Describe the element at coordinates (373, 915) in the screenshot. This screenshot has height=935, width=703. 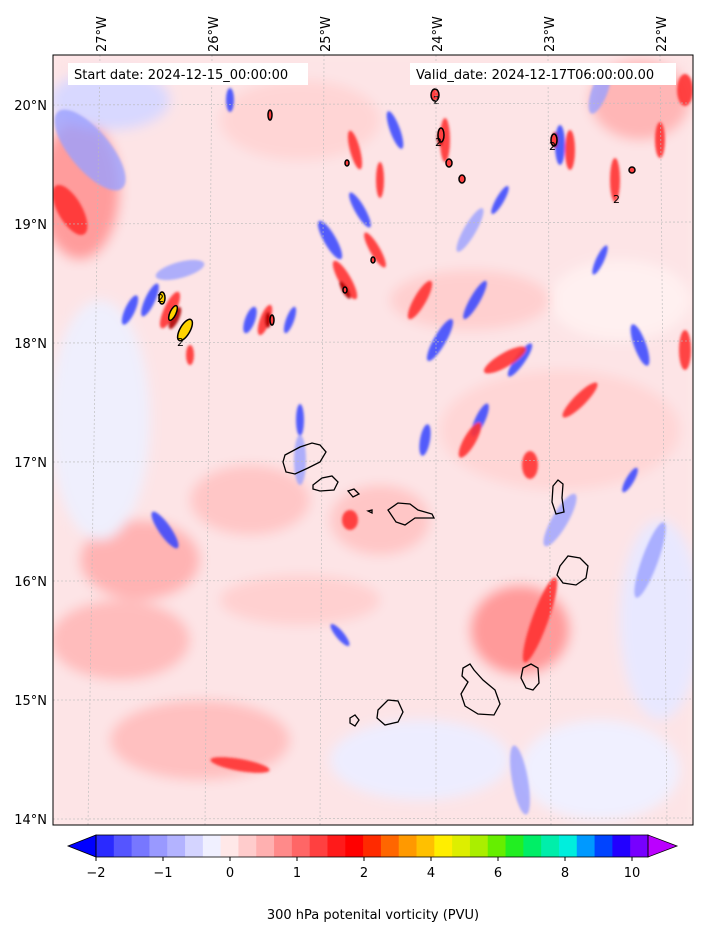
I see `colorbar-label: 300 hPa potenital vorticity (PVU)` at that location.